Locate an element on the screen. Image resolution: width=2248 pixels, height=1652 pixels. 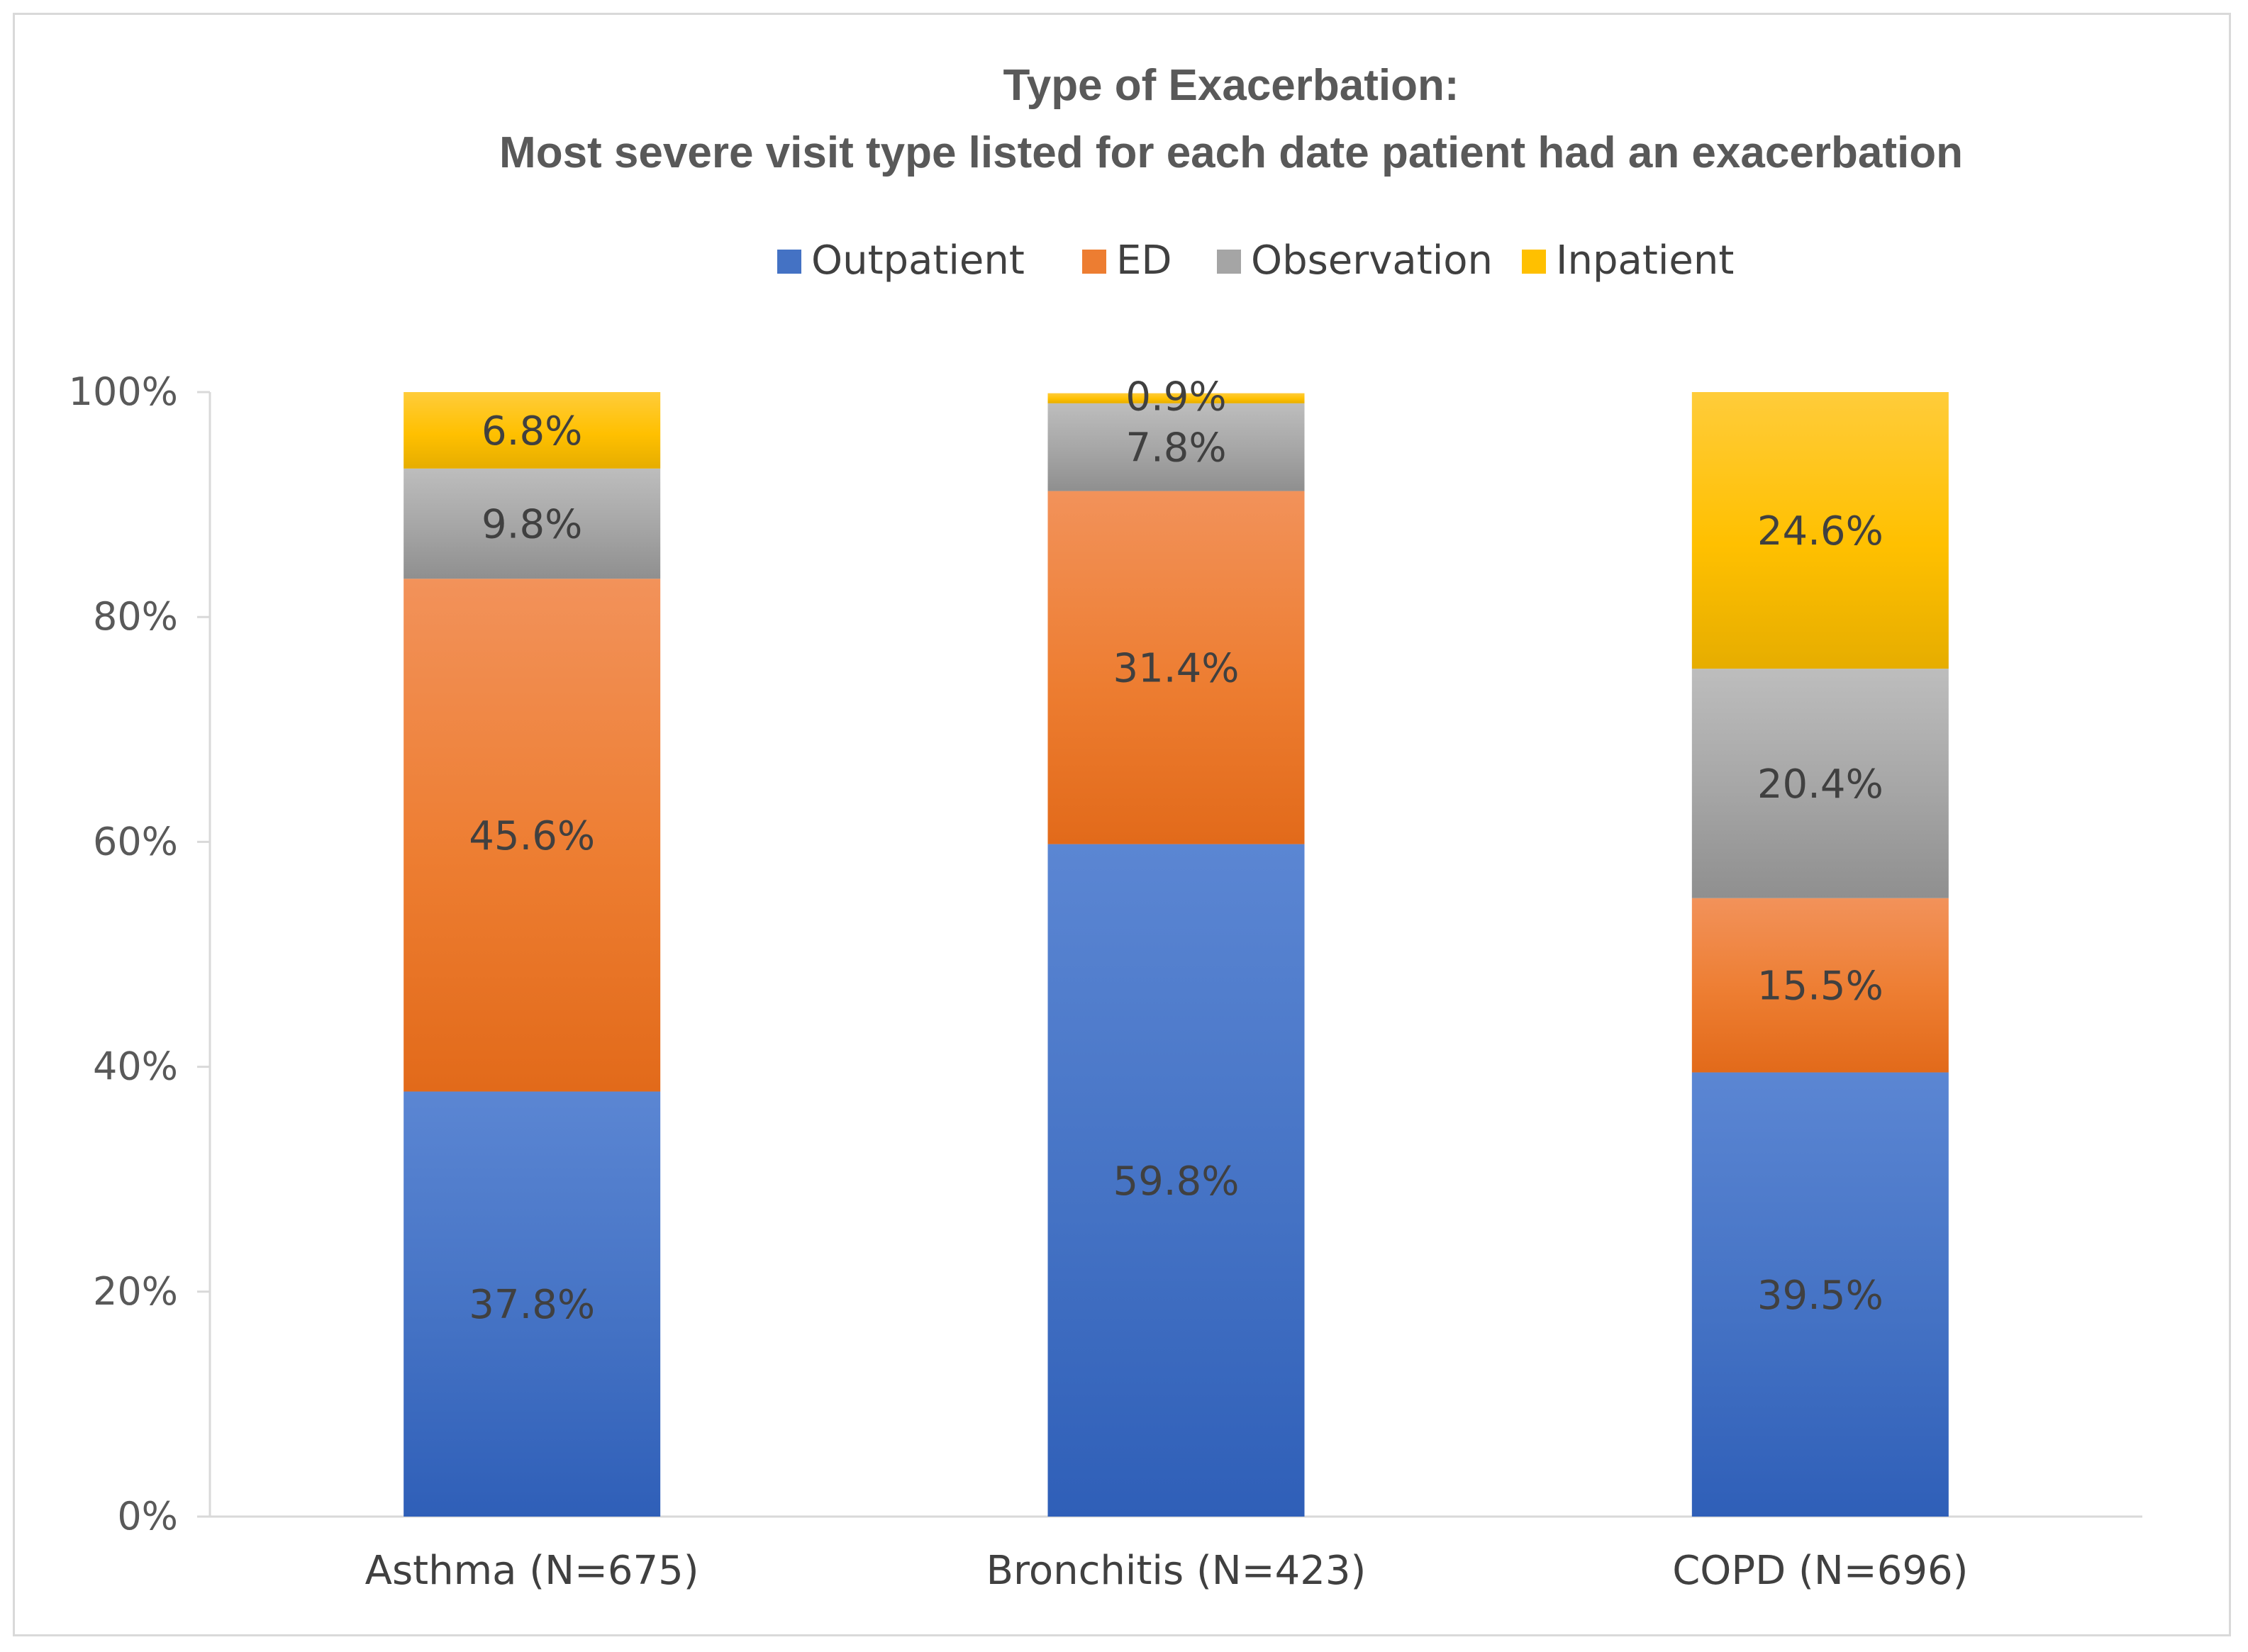
data-label: 9.8% is located at coordinates (532, 525).